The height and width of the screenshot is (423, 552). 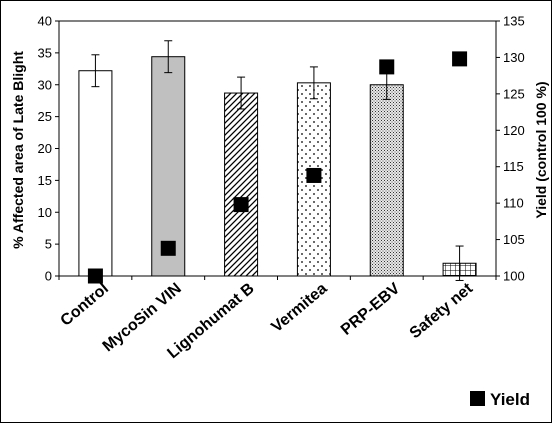 I want to click on category-label-0: Control, so click(x=84, y=305).